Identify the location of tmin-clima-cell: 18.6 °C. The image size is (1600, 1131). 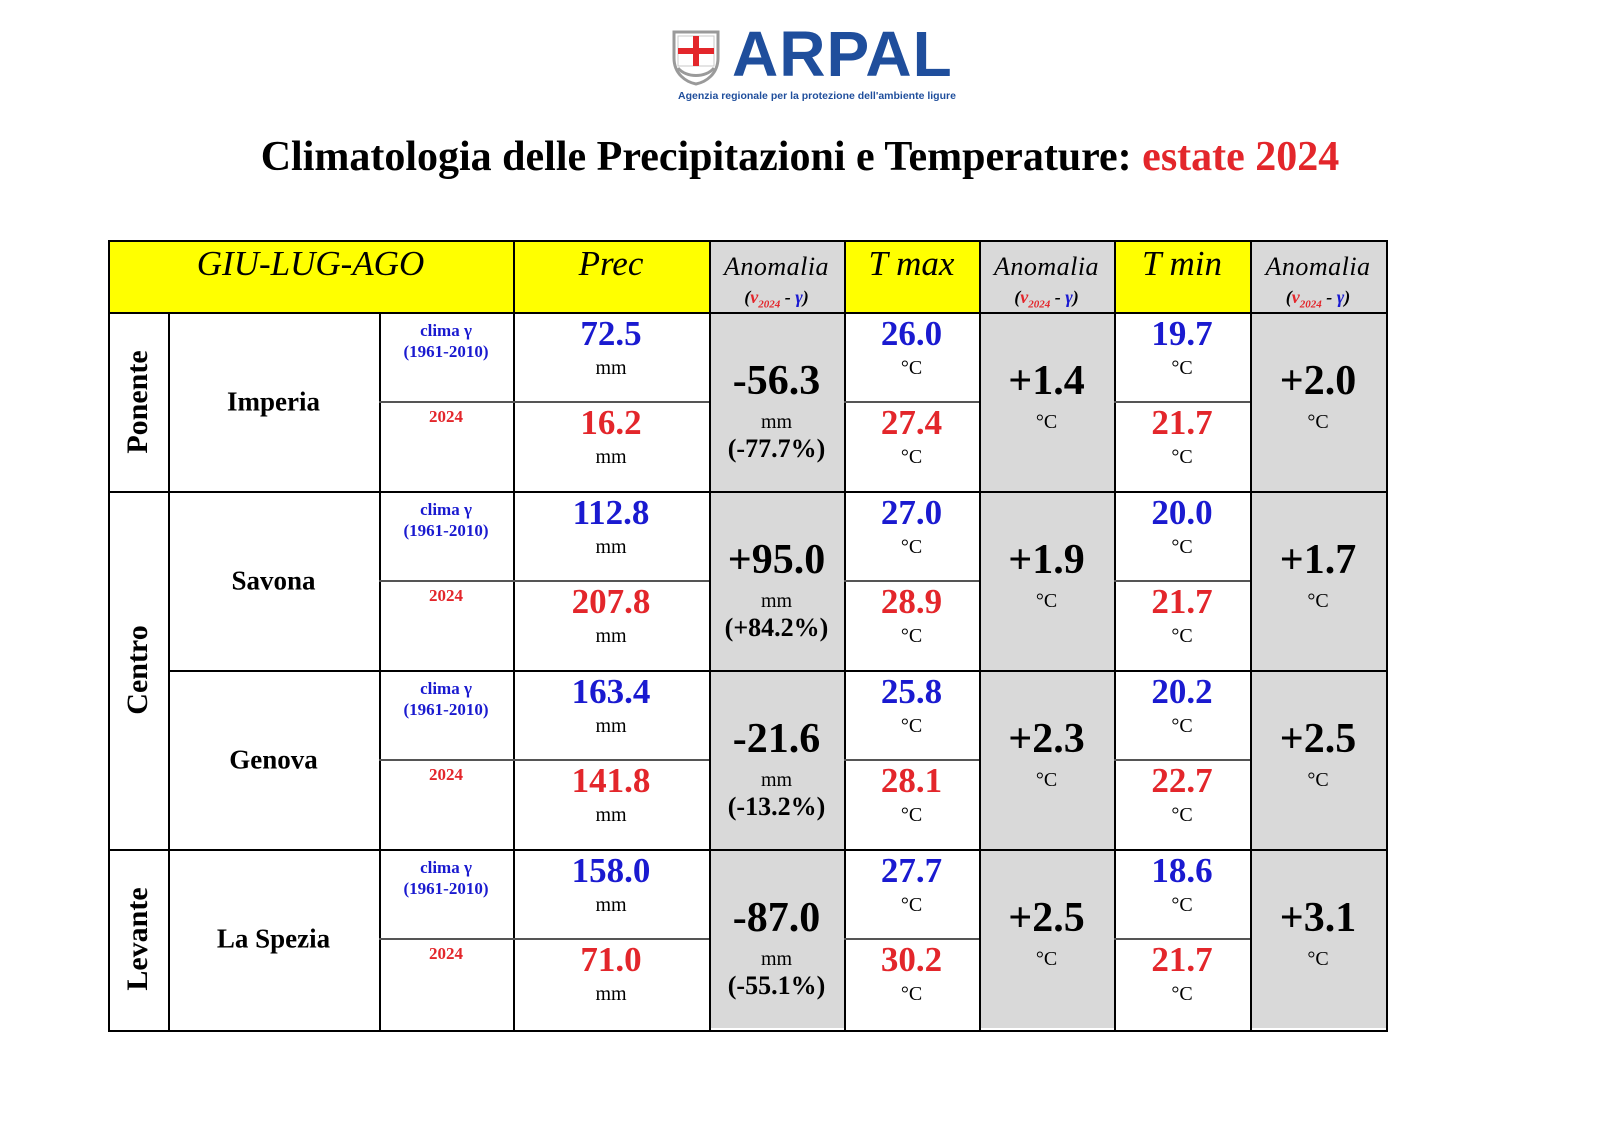
(1182, 893).